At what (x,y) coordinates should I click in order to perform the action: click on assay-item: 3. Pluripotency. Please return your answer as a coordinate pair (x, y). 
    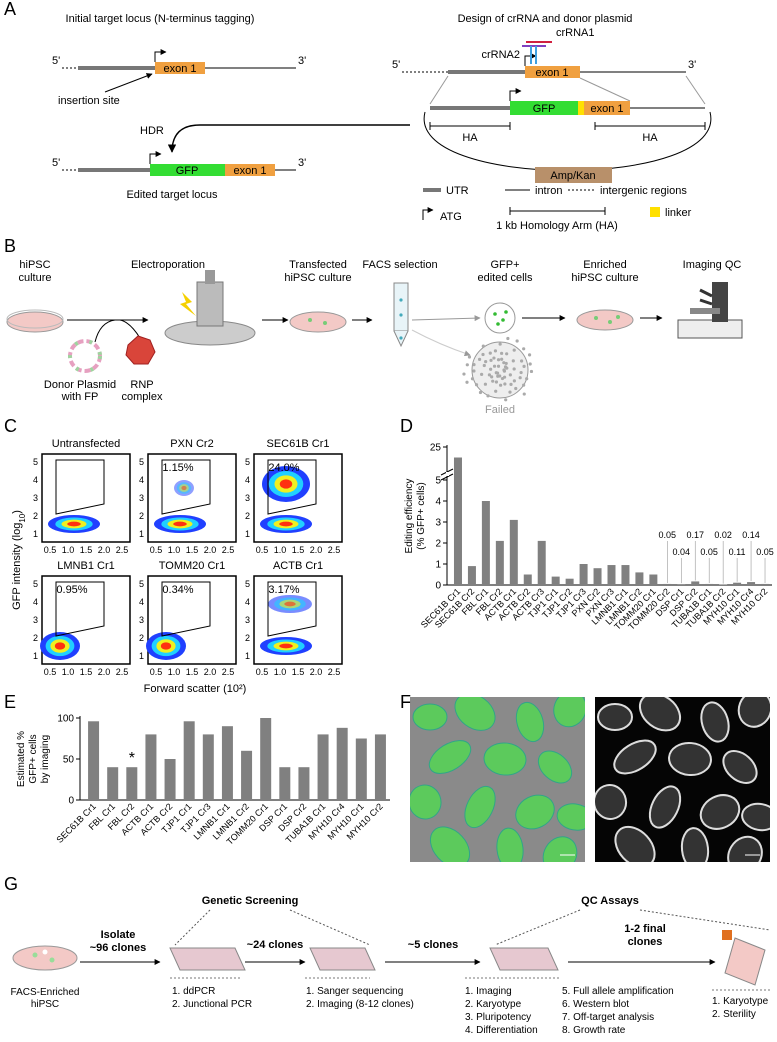
    Looking at the image, I should click on (498, 1017).